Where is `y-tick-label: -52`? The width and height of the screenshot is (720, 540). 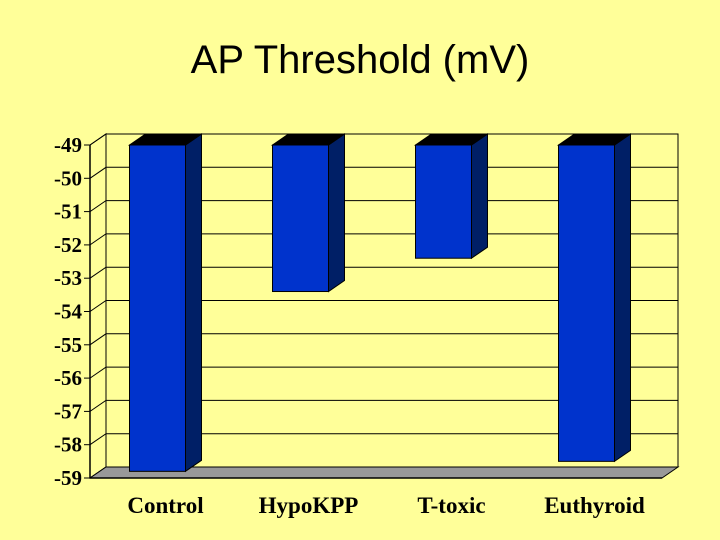
y-tick-label: -52 is located at coordinates (68, 245).